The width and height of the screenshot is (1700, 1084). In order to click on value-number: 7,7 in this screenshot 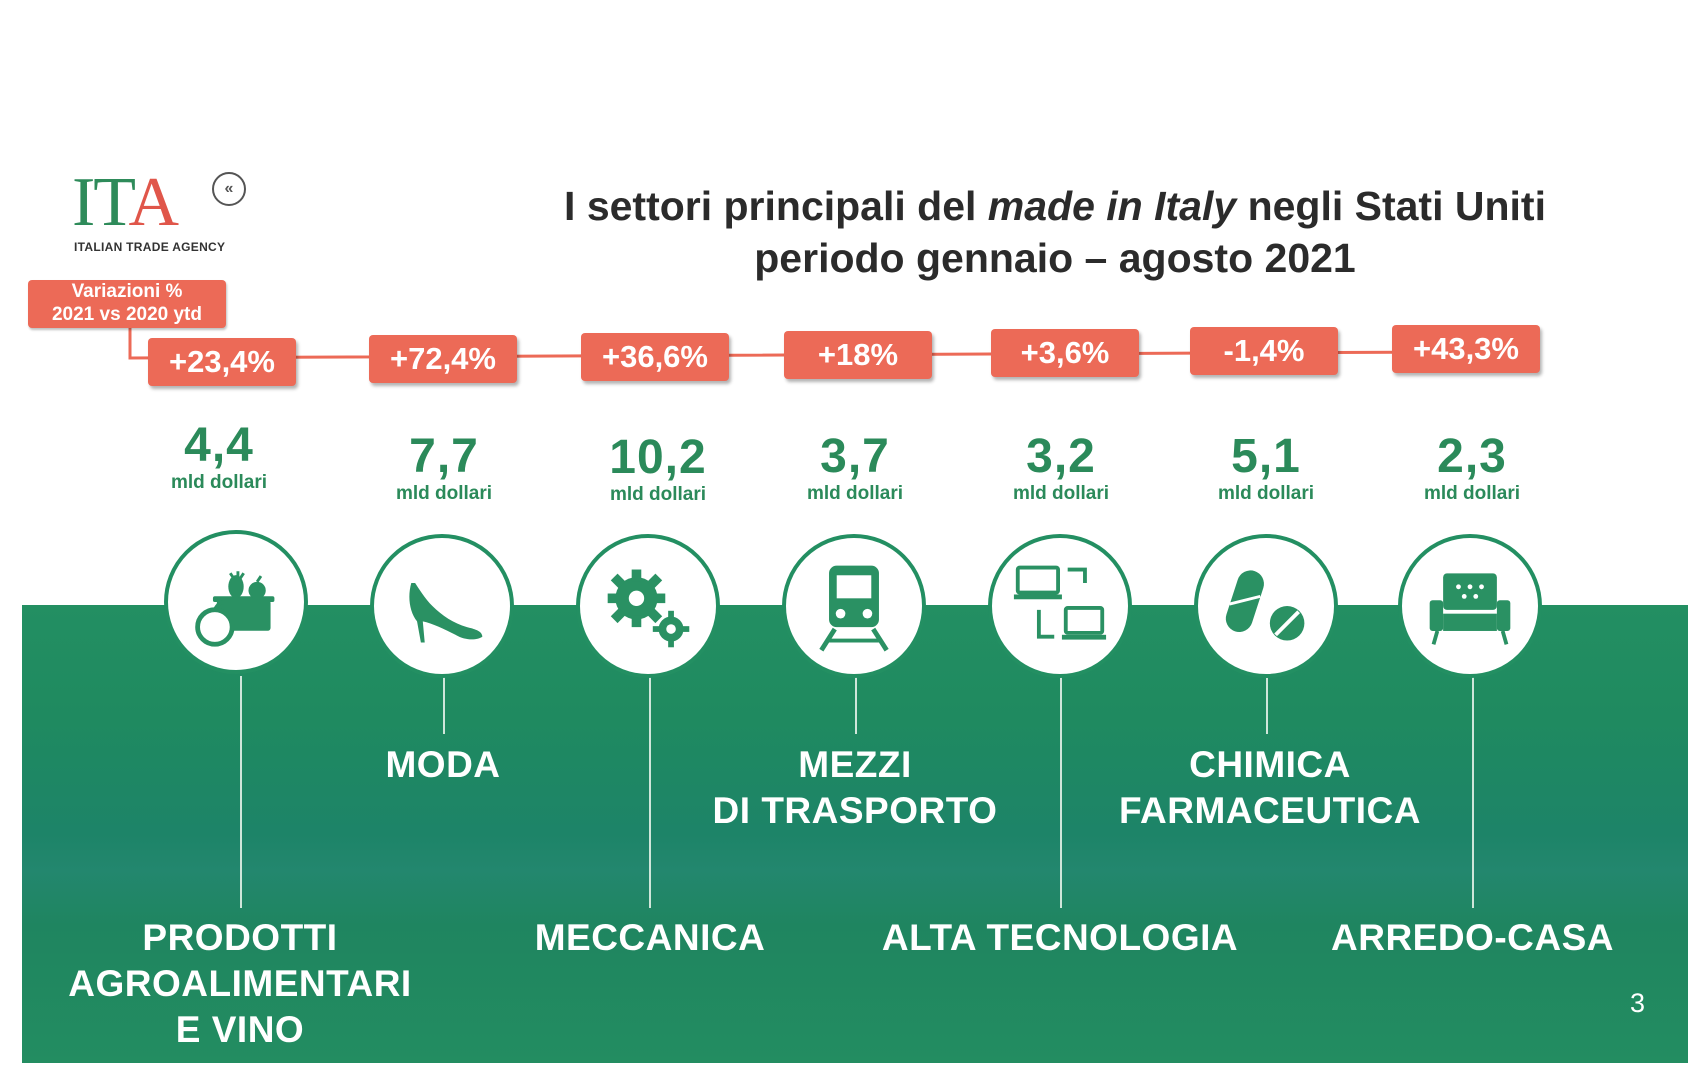, I will do `click(444, 456)`.